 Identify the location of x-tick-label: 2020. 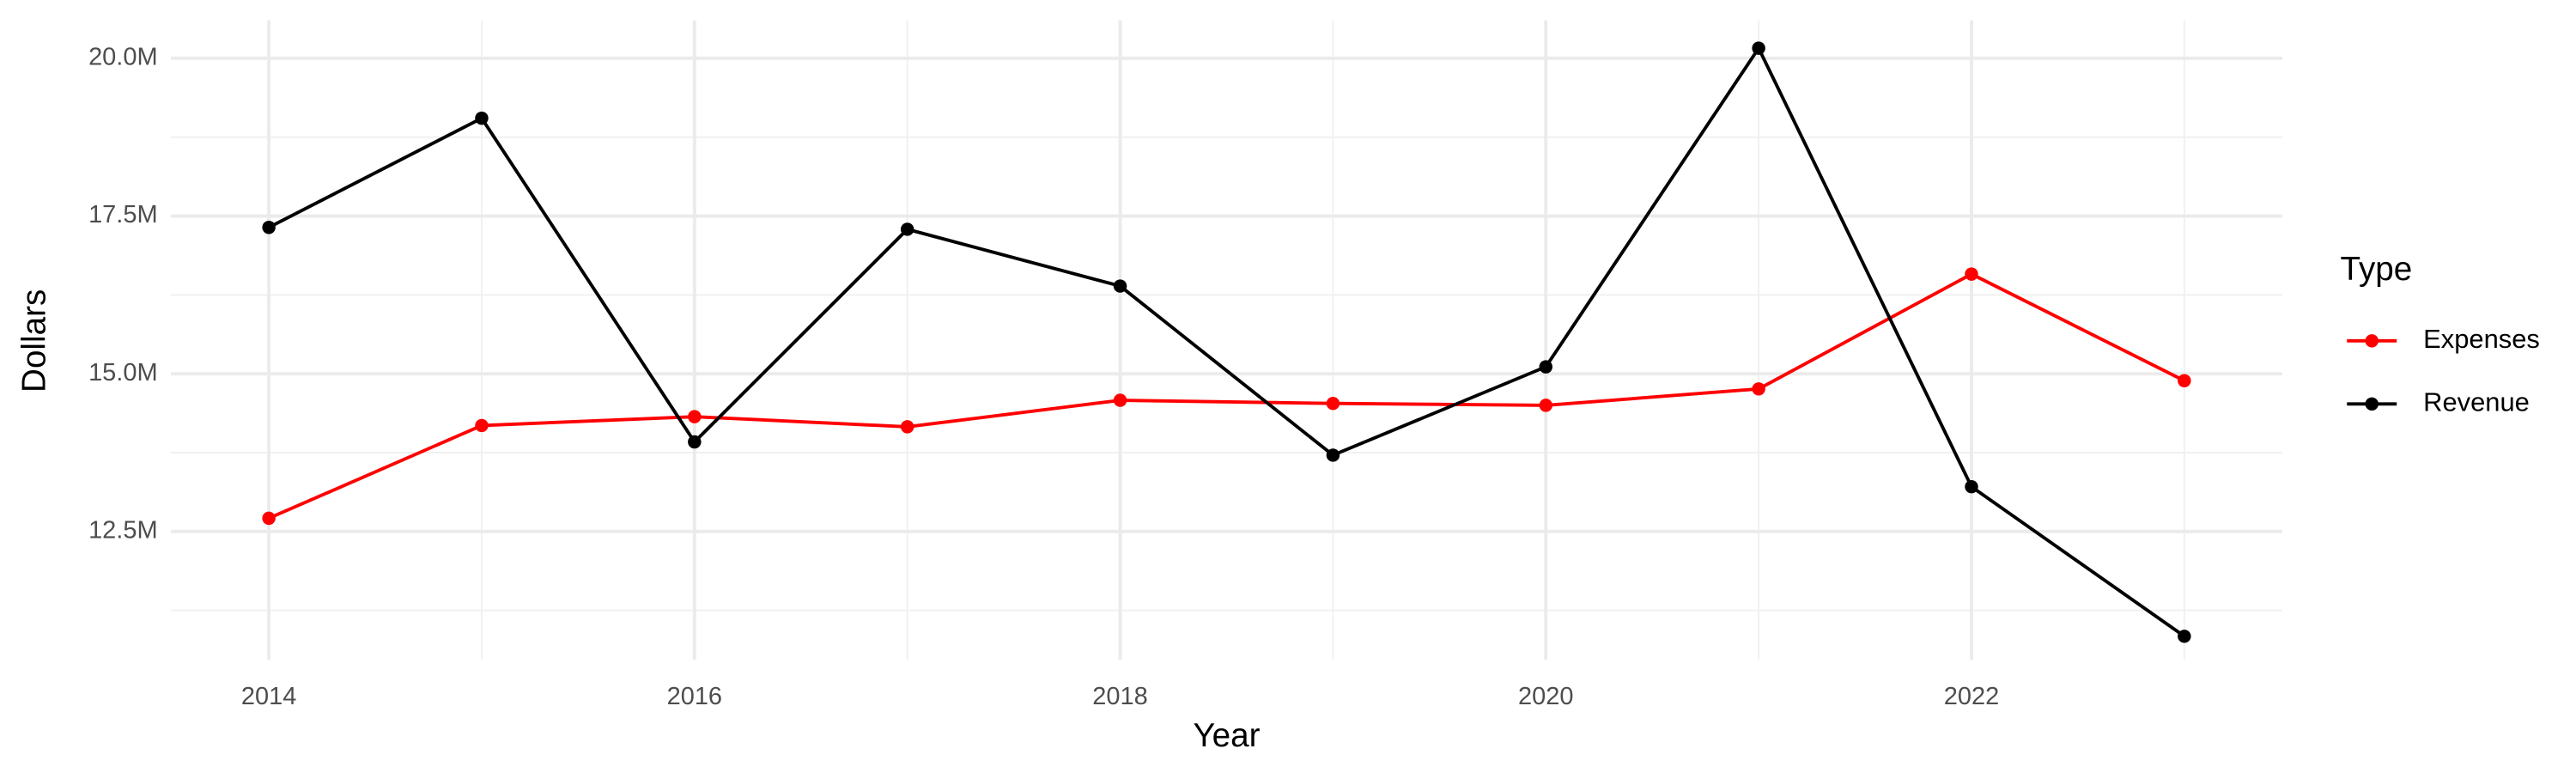
(1546, 696).